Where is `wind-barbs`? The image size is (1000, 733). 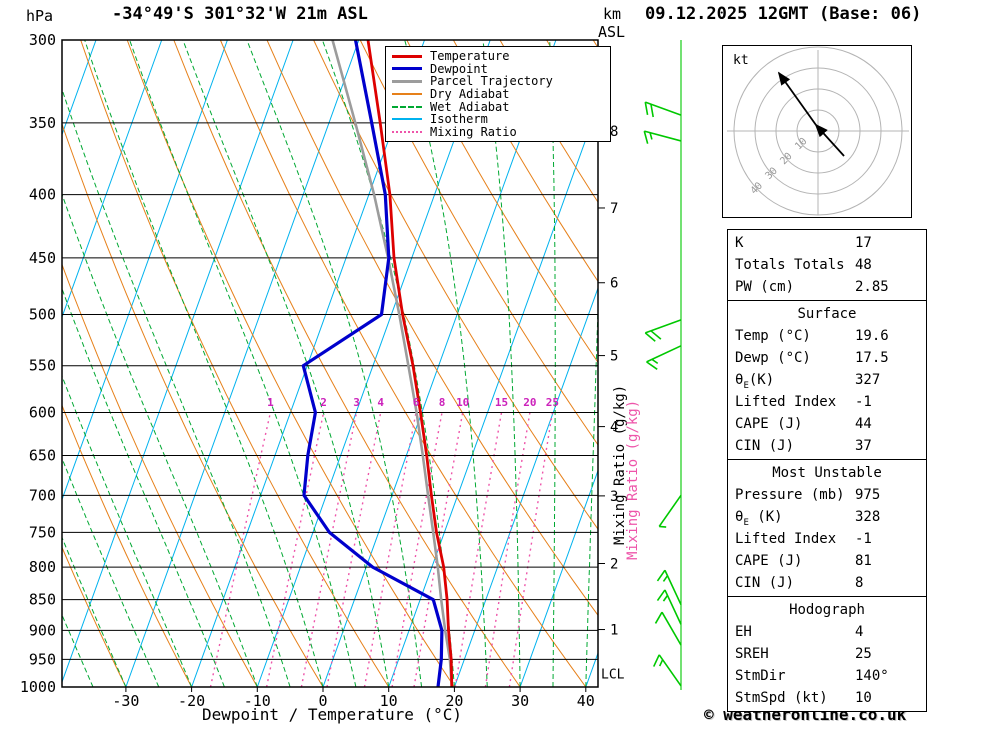 wind-barbs is located at coordinates (662, 365).